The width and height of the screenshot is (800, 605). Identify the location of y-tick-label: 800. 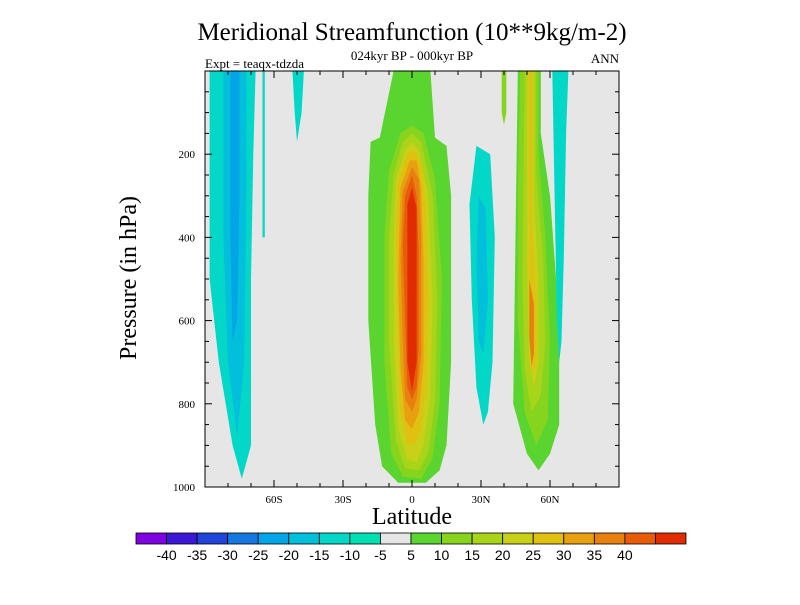
(187, 405).